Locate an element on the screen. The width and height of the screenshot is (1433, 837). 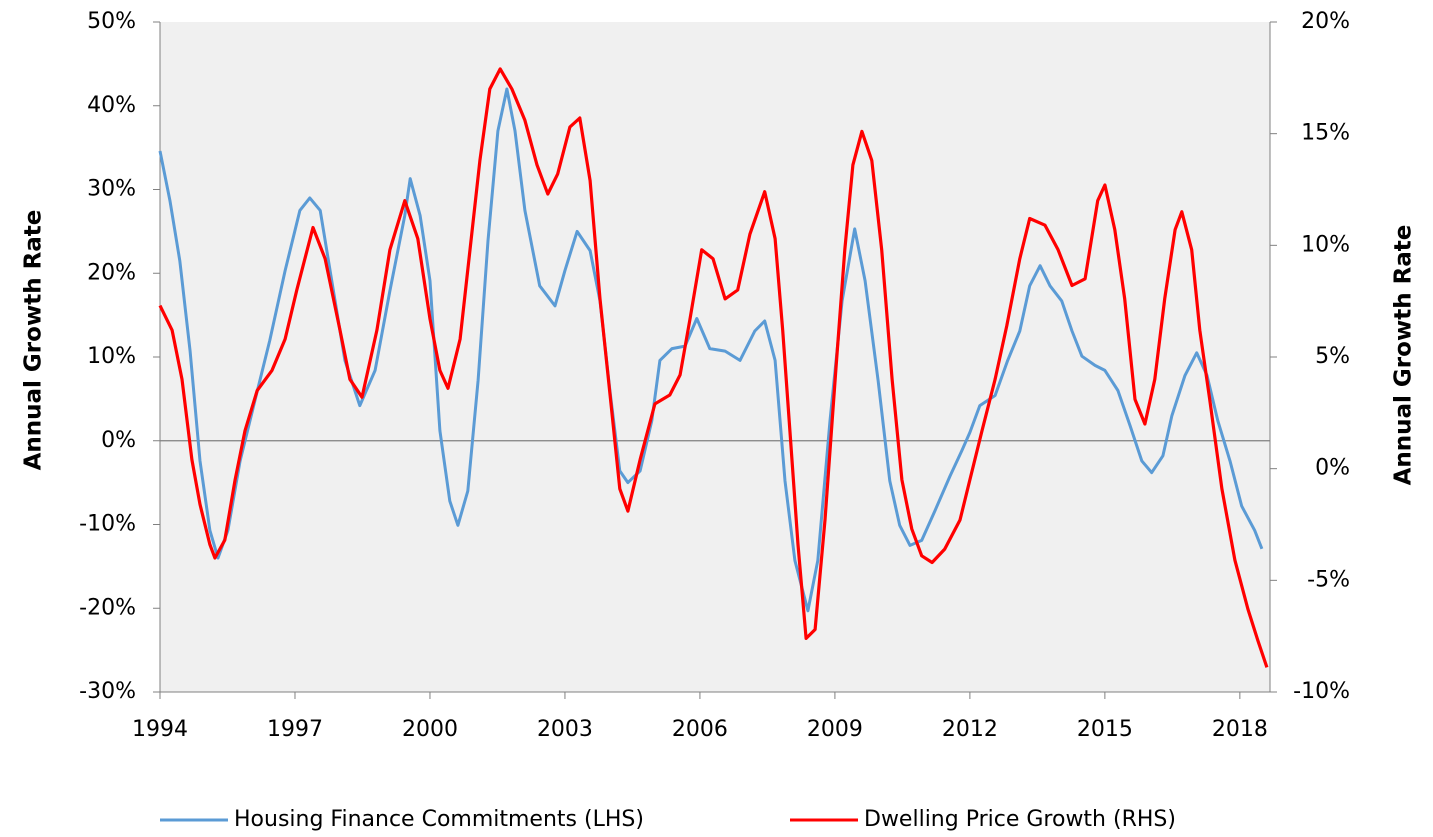
y2-tick-label: 10% is located at coordinates (1325, 244).